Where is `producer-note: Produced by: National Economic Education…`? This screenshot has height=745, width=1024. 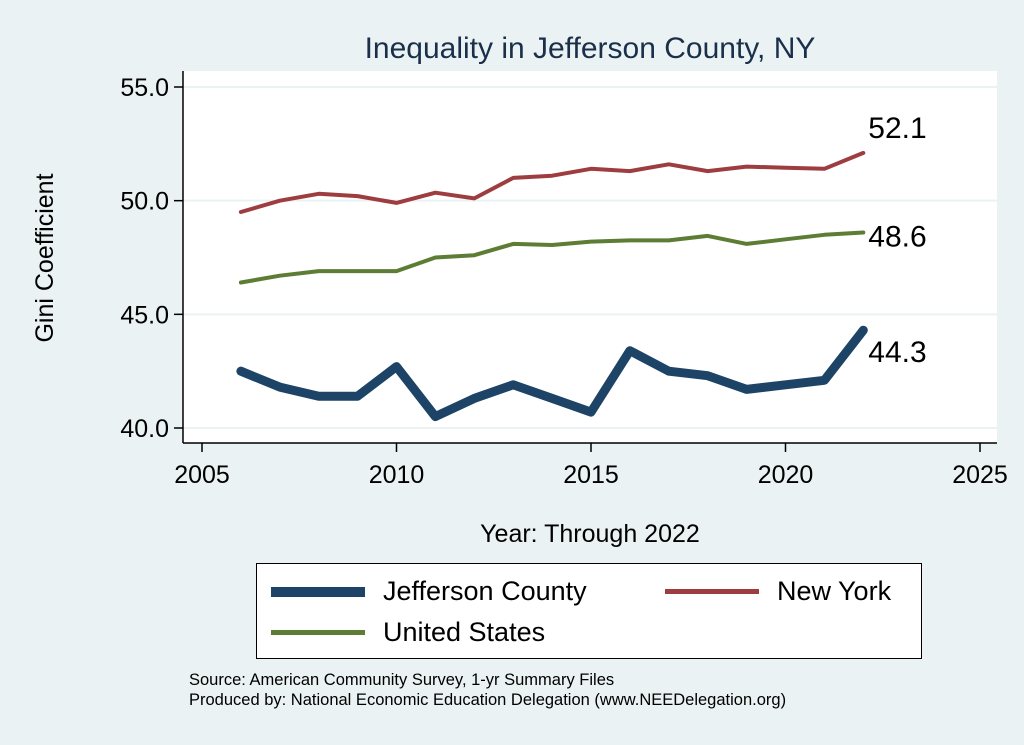
producer-note: Produced by: National Economic Education… is located at coordinates (488, 700).